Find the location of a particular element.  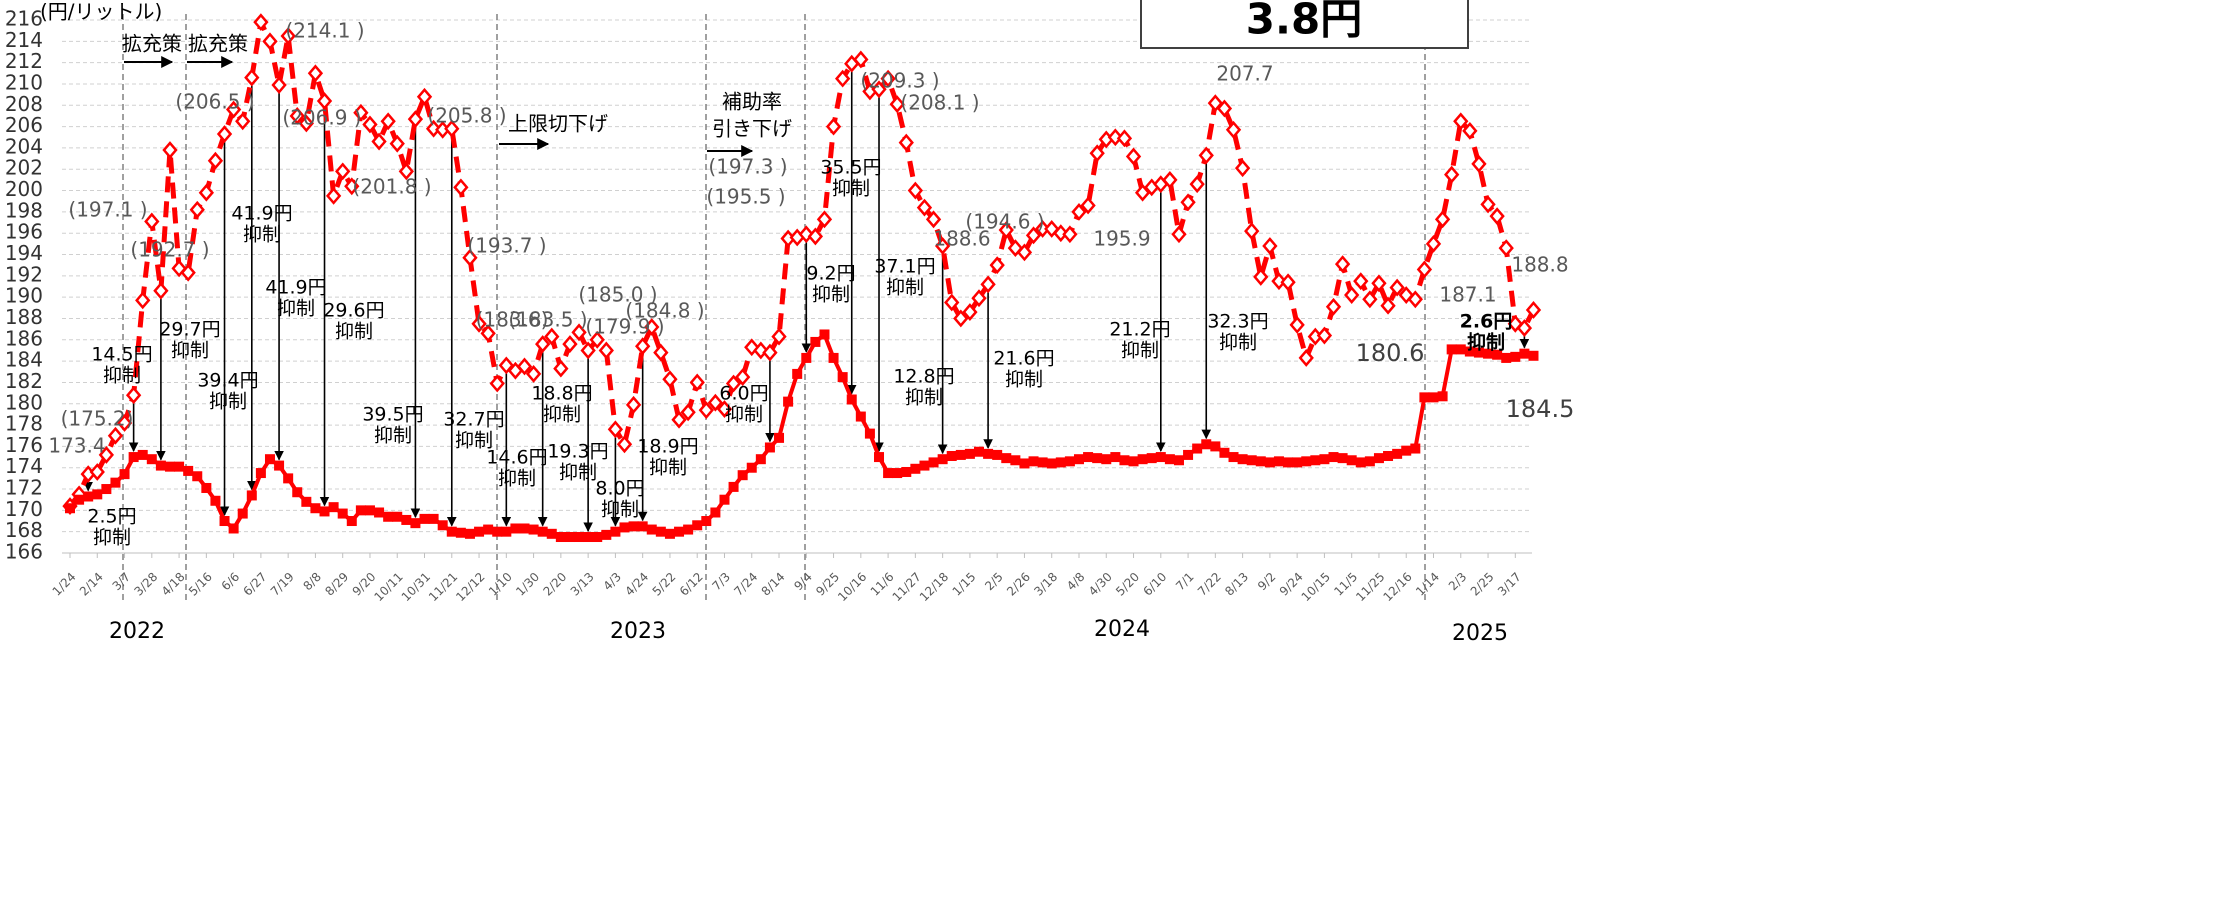

price-label: (175.2) is located at coordinates (97, 419).